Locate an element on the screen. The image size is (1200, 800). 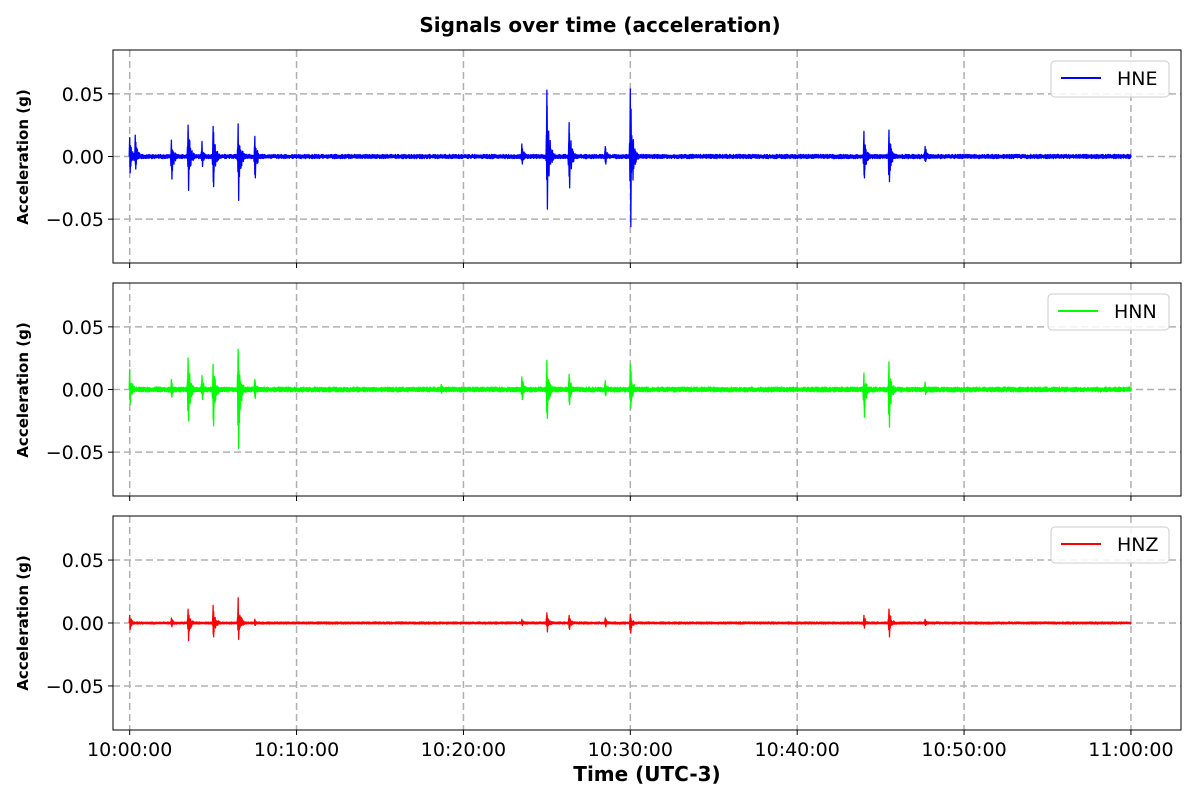
x-tick-label: 10:00:00 is located at coordinates (129, 750).